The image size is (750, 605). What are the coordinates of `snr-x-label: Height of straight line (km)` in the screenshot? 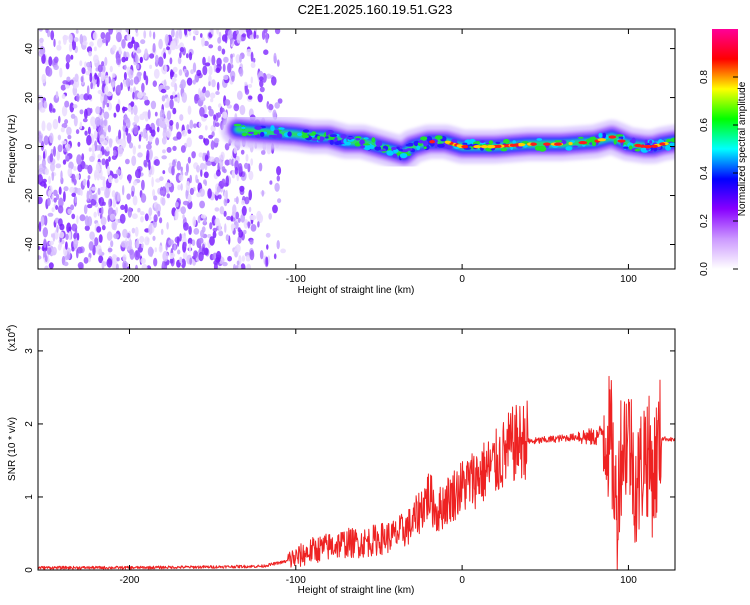 It's located at (356, 590).